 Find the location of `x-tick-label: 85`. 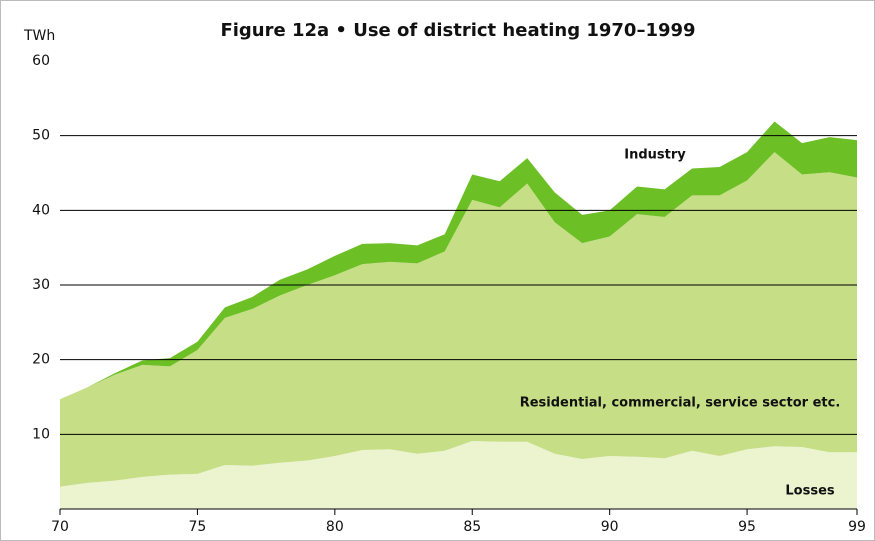

x-tick-label: 85 is located at coordinates (472, 527).